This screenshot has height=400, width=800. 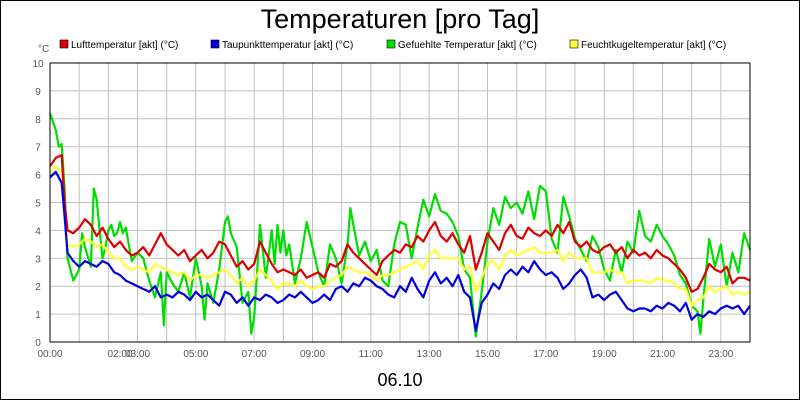 What do you see at coordinates (312, 354) in the screenshot?
I see `x-tick-label: 09:00` at bounding box center [312, 354].